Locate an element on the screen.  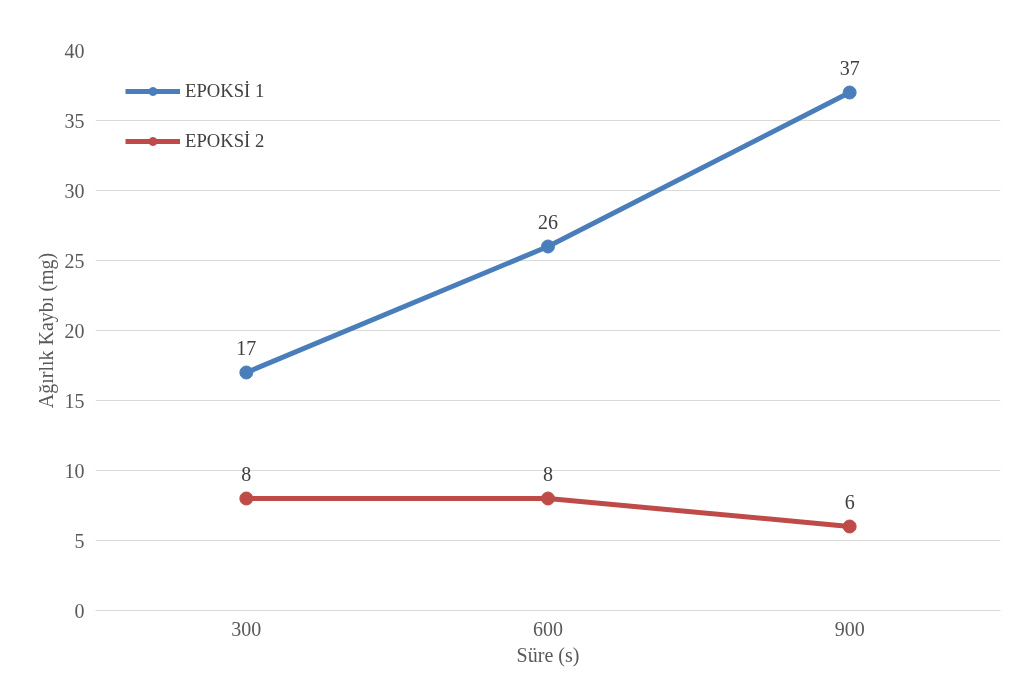
data-label: 17 is located at coordinates (246, 347).